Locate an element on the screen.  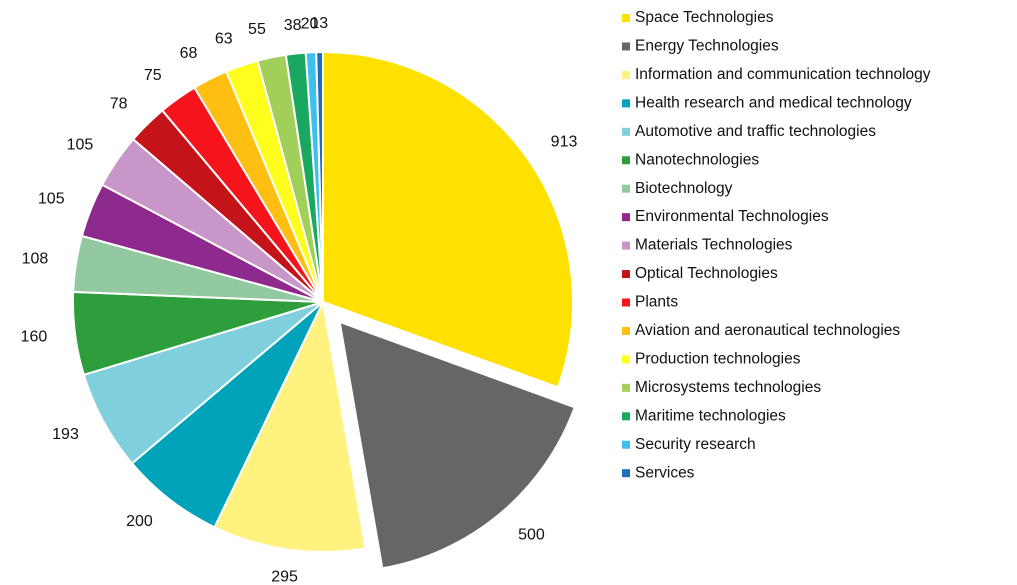
legend-label: Security research is located at coordinates (695, 444).